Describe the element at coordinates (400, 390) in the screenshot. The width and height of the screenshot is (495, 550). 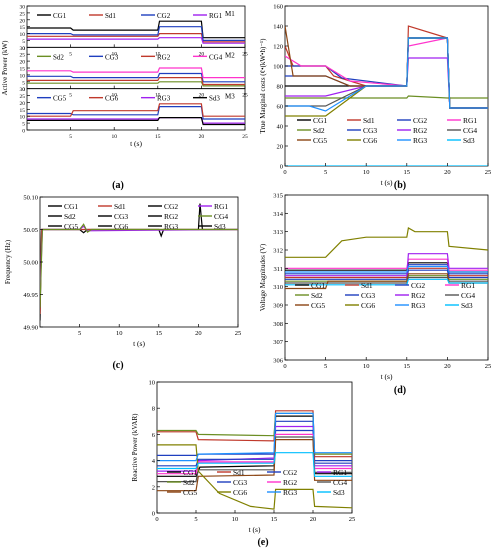
I see `panel-label: (d)` at that location.